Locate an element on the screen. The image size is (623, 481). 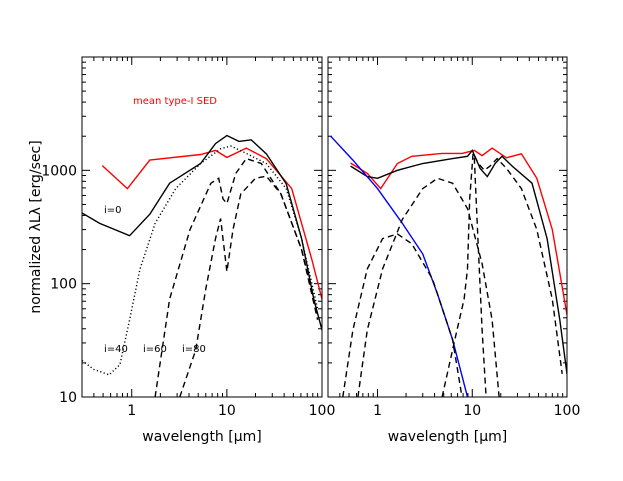
series-label: i=80 is located at coordinates (194, 349).